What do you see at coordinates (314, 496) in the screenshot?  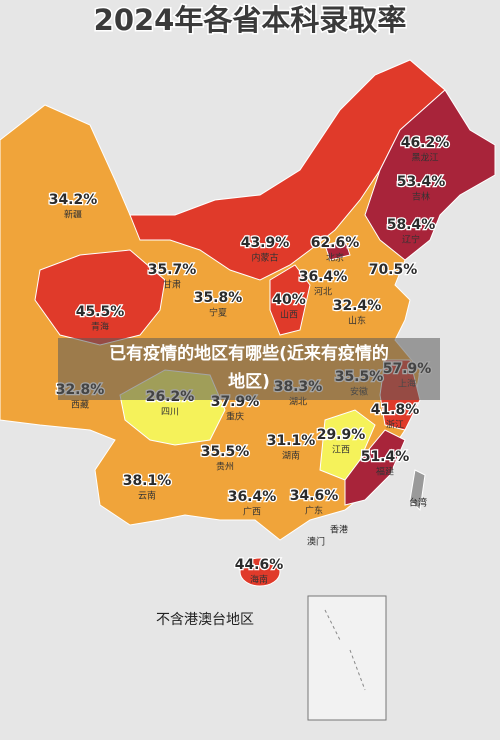 I see `region-rate: 34.6%` at bounding box center [314, 496].